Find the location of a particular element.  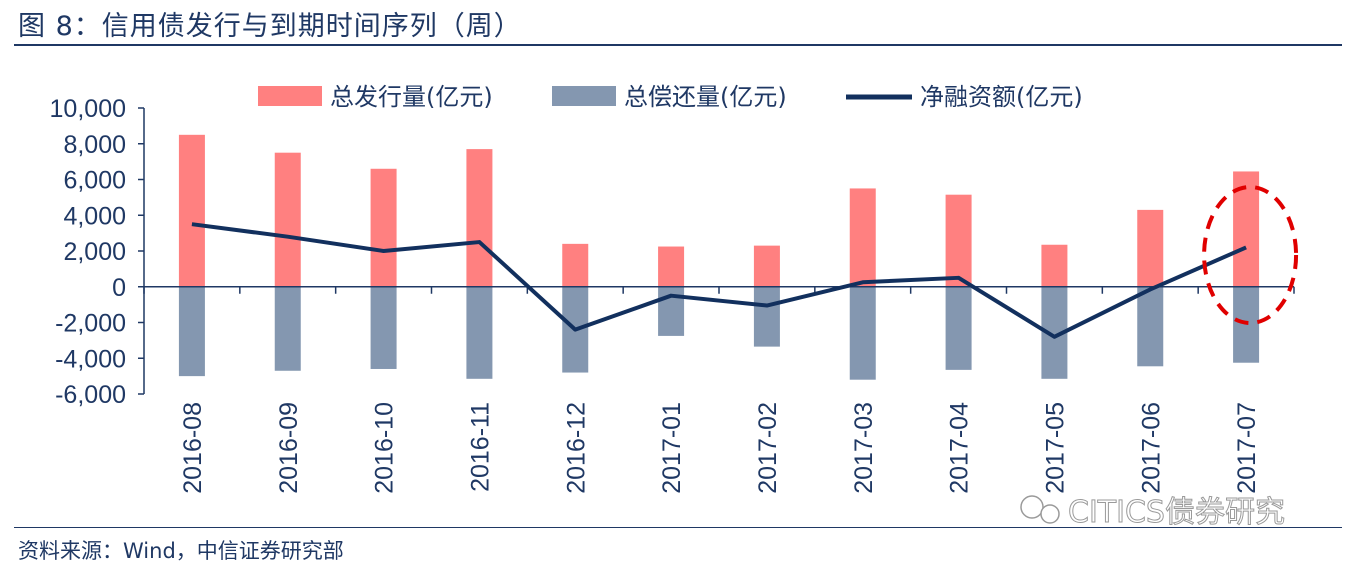

y-tick-label: 0 is located at coordinates (119, 288).